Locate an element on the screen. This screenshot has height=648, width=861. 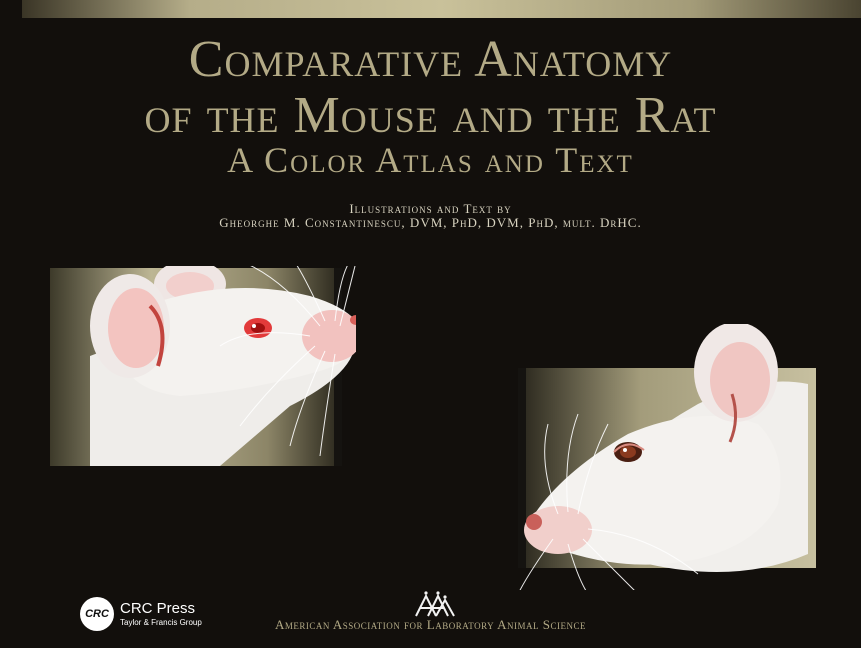
credit-line: Illustrations and Text by is located at coordinates (430, 208).